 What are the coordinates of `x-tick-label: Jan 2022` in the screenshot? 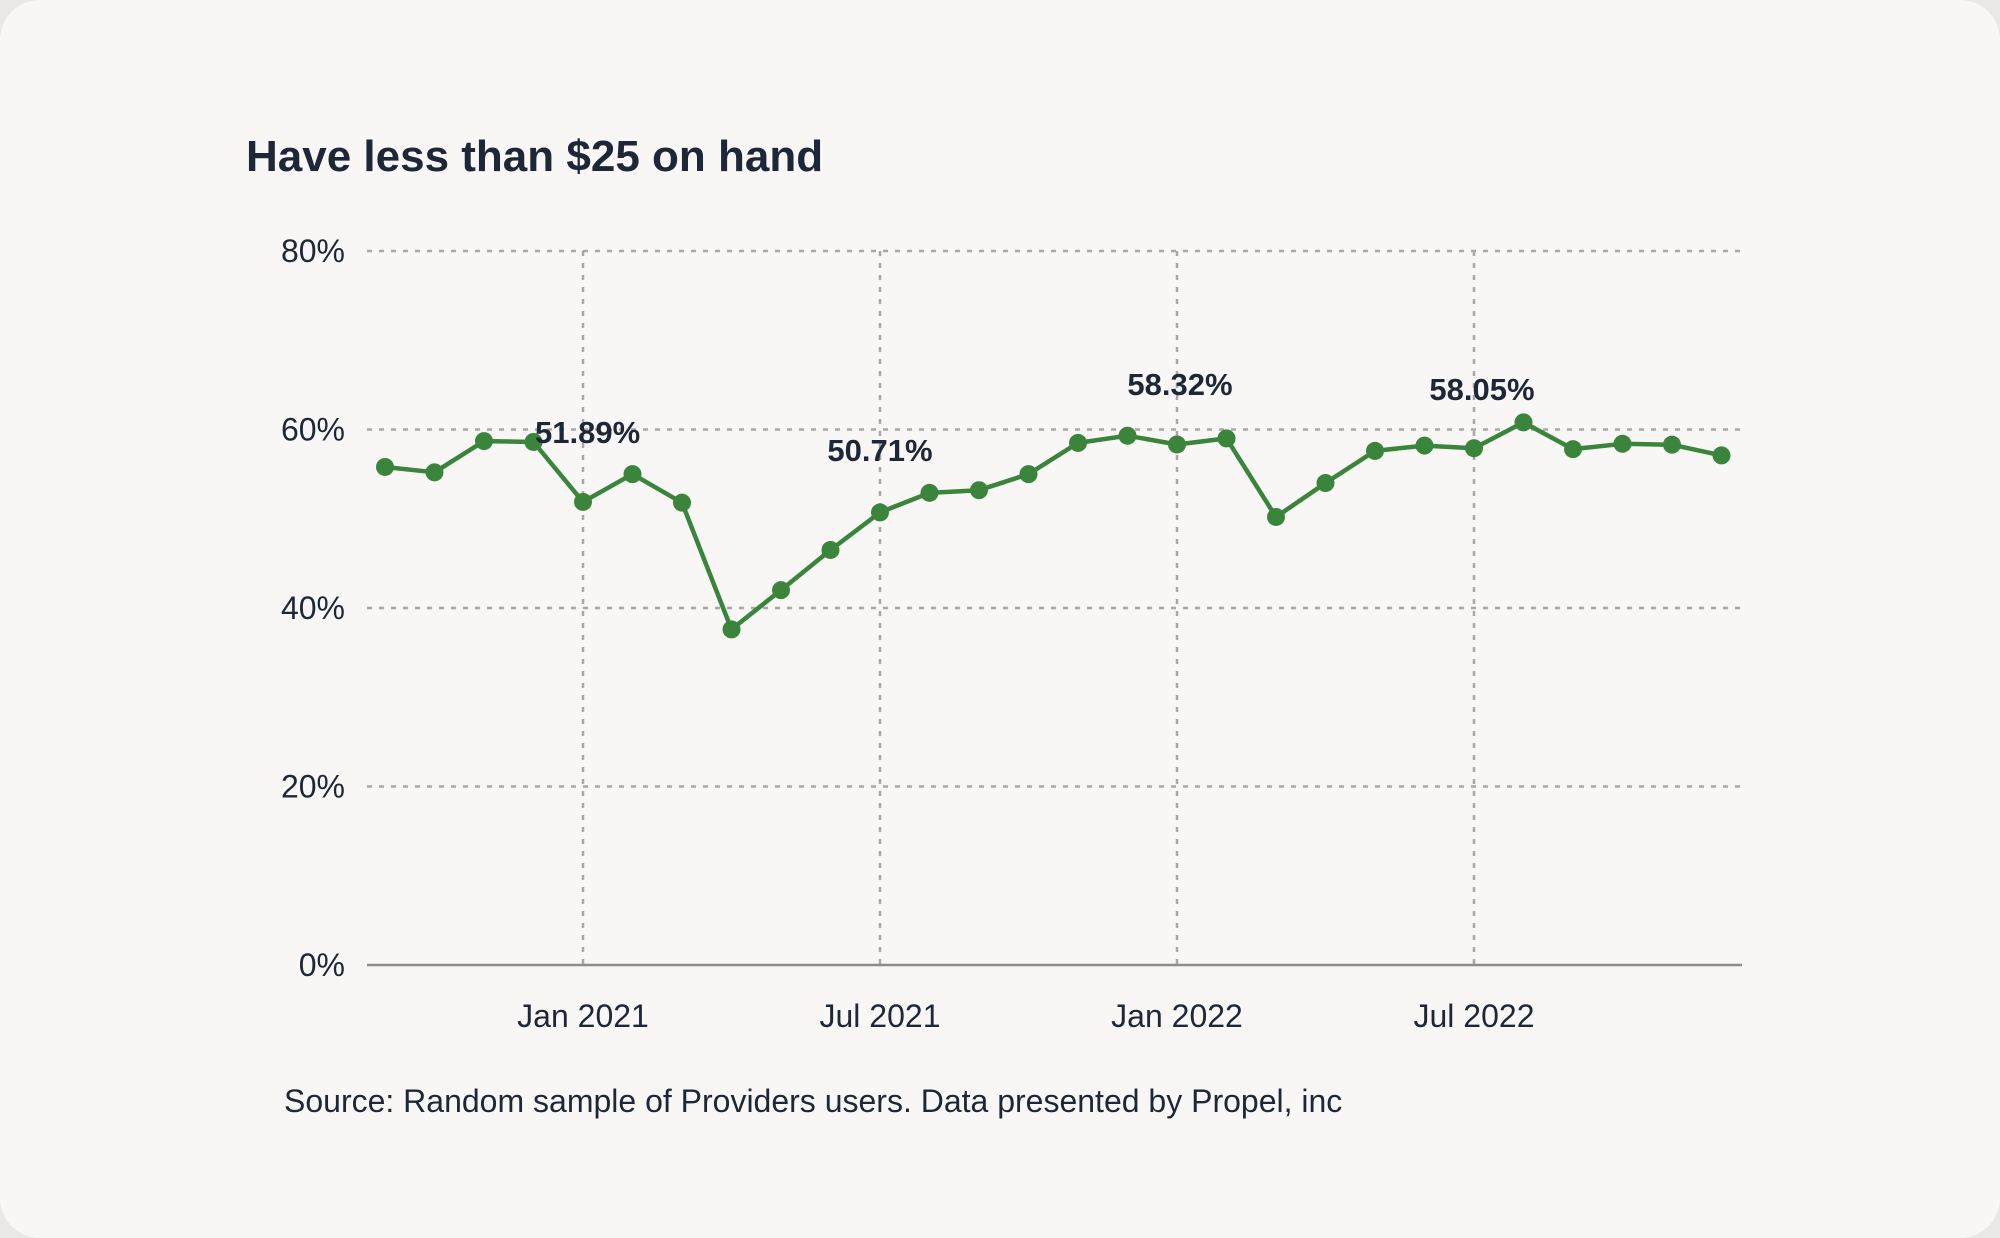 It's located at (1177, 1016).